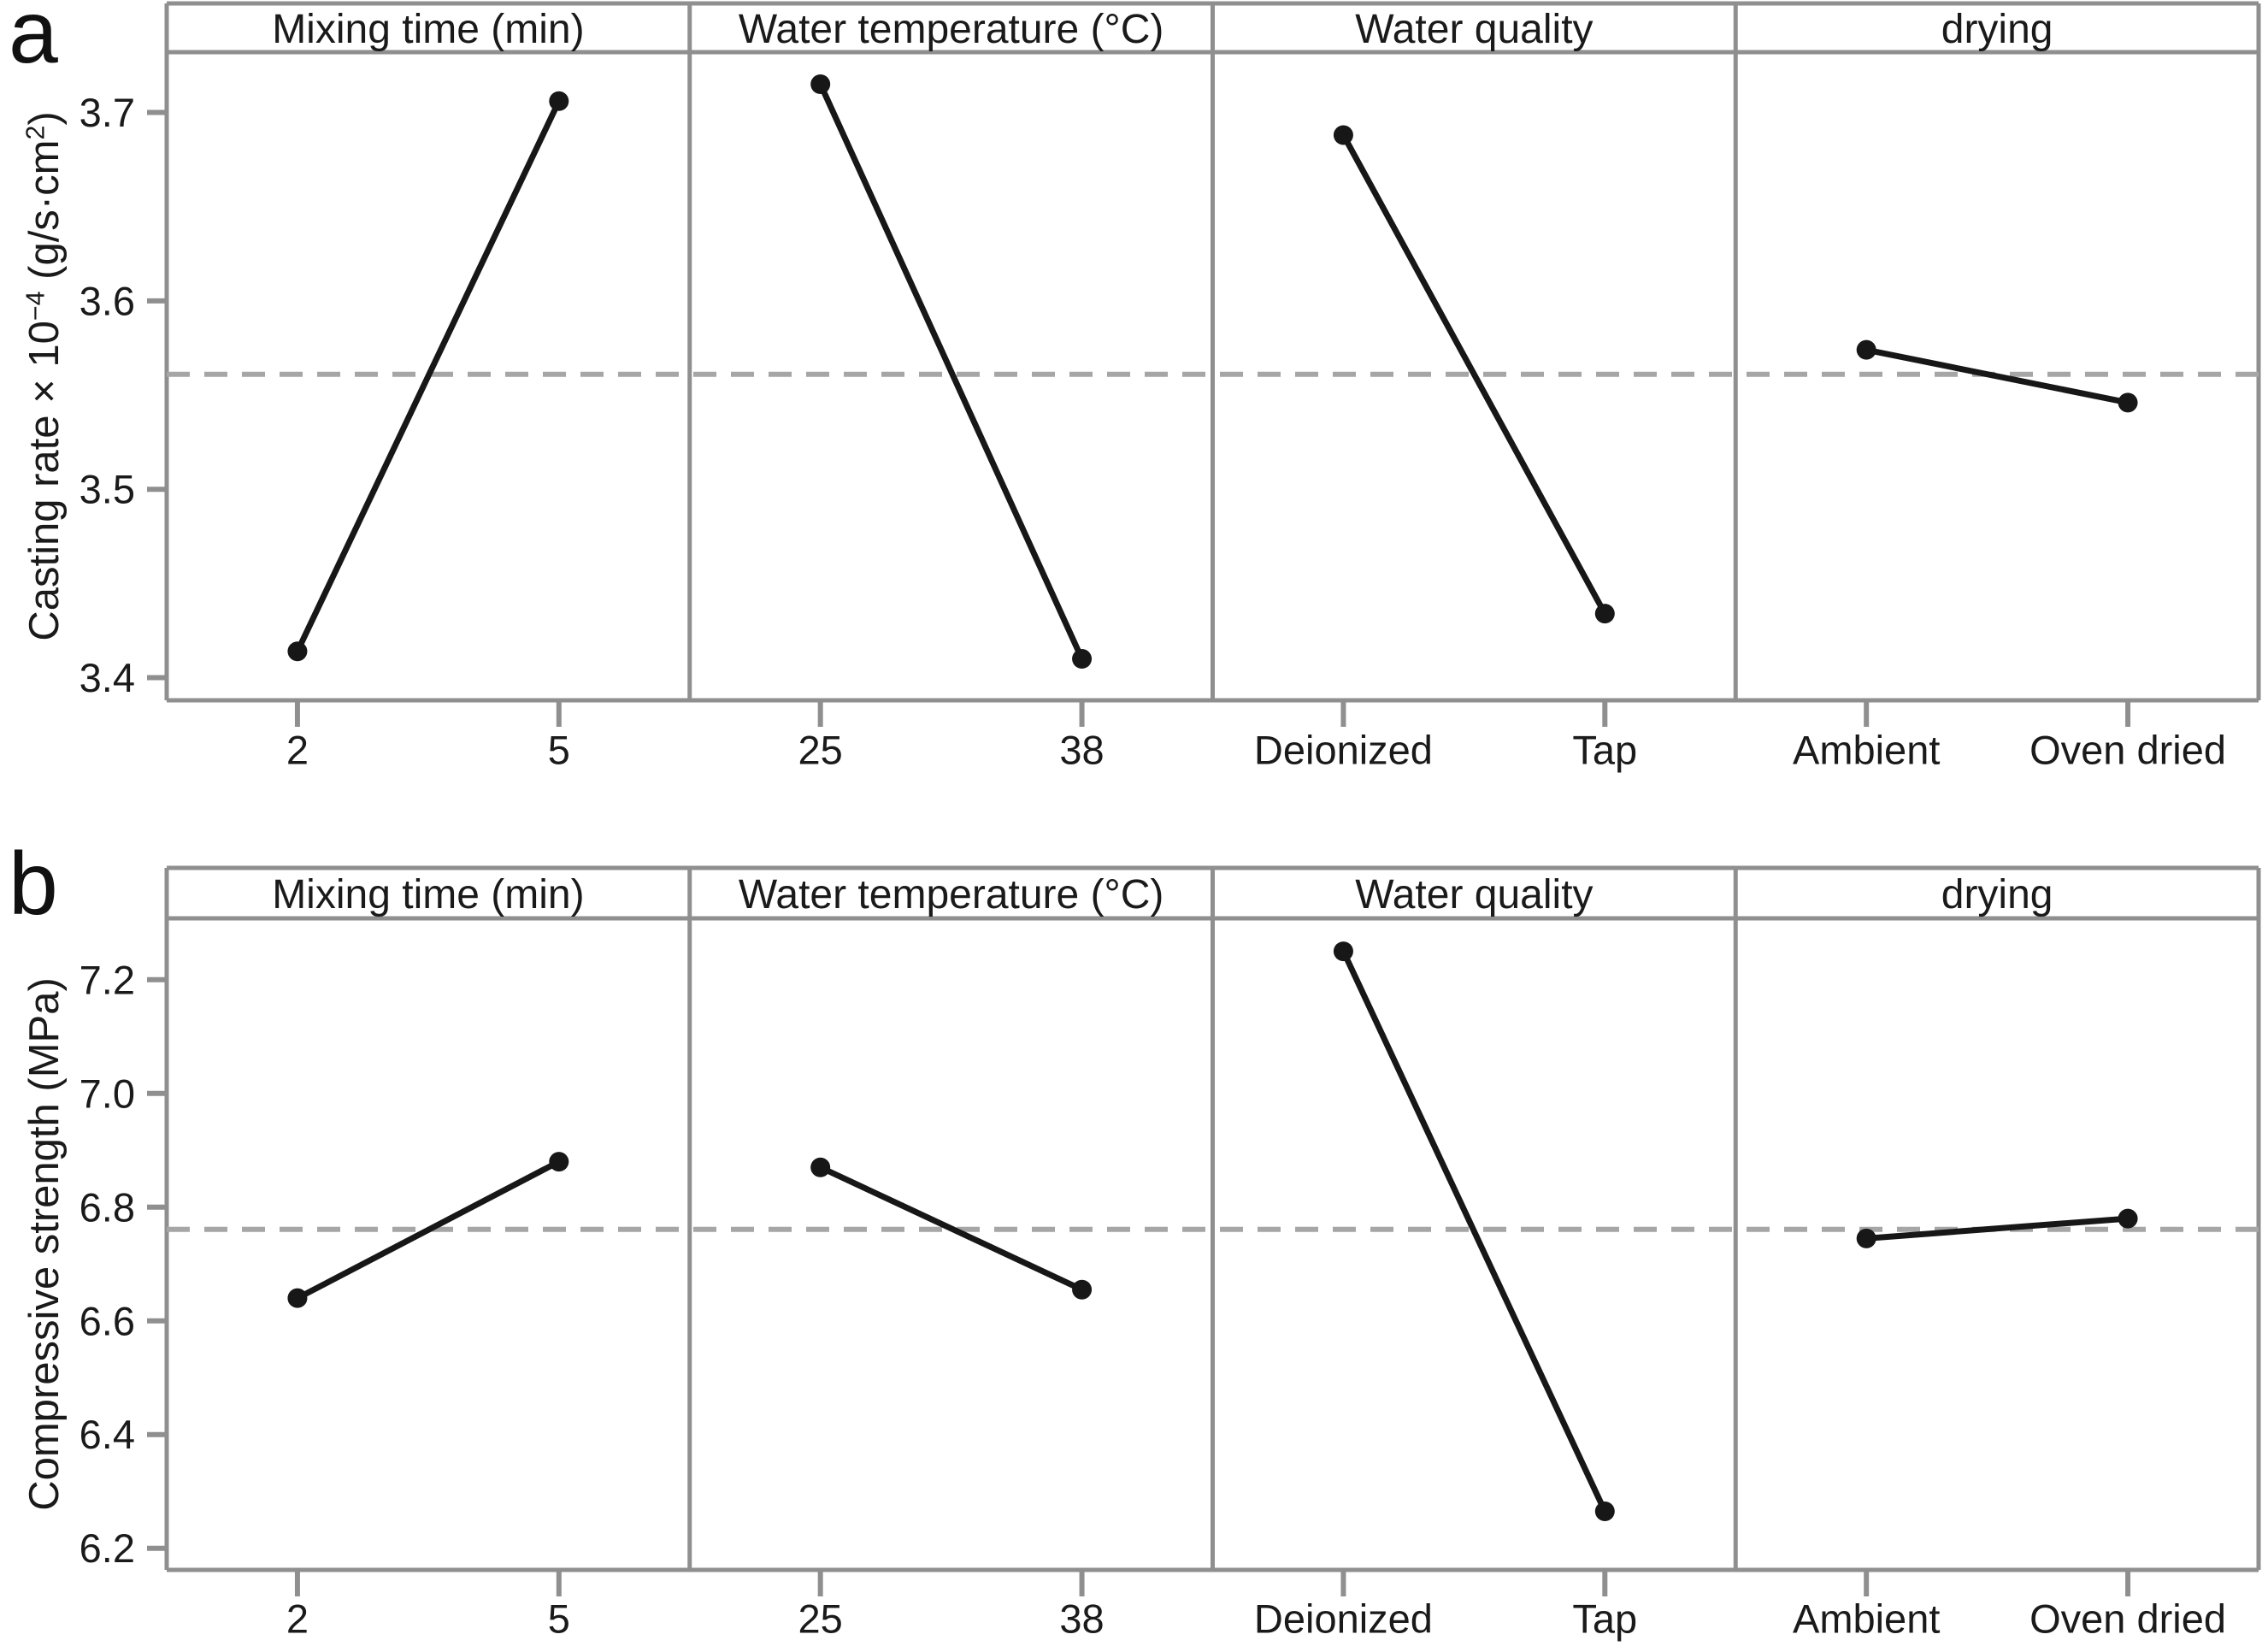 This screenshot has width=2268, height=1646. Describe the element at coordinates (107, 677) in the screenshot. I see `y-tick-label: 3.4` at that location.